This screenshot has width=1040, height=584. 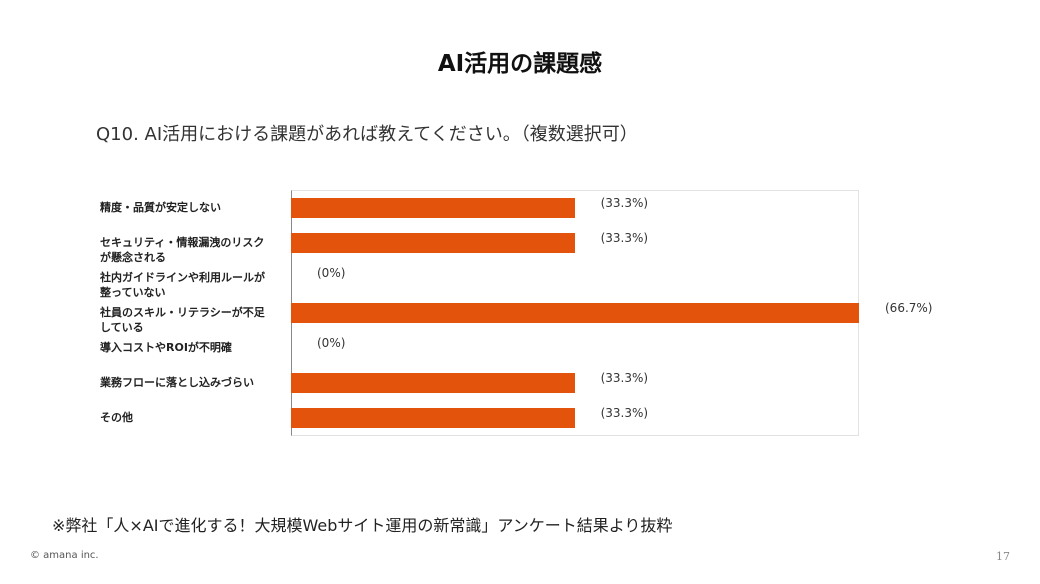 I want to click on category-label: その他, so click(x=116, y=418).